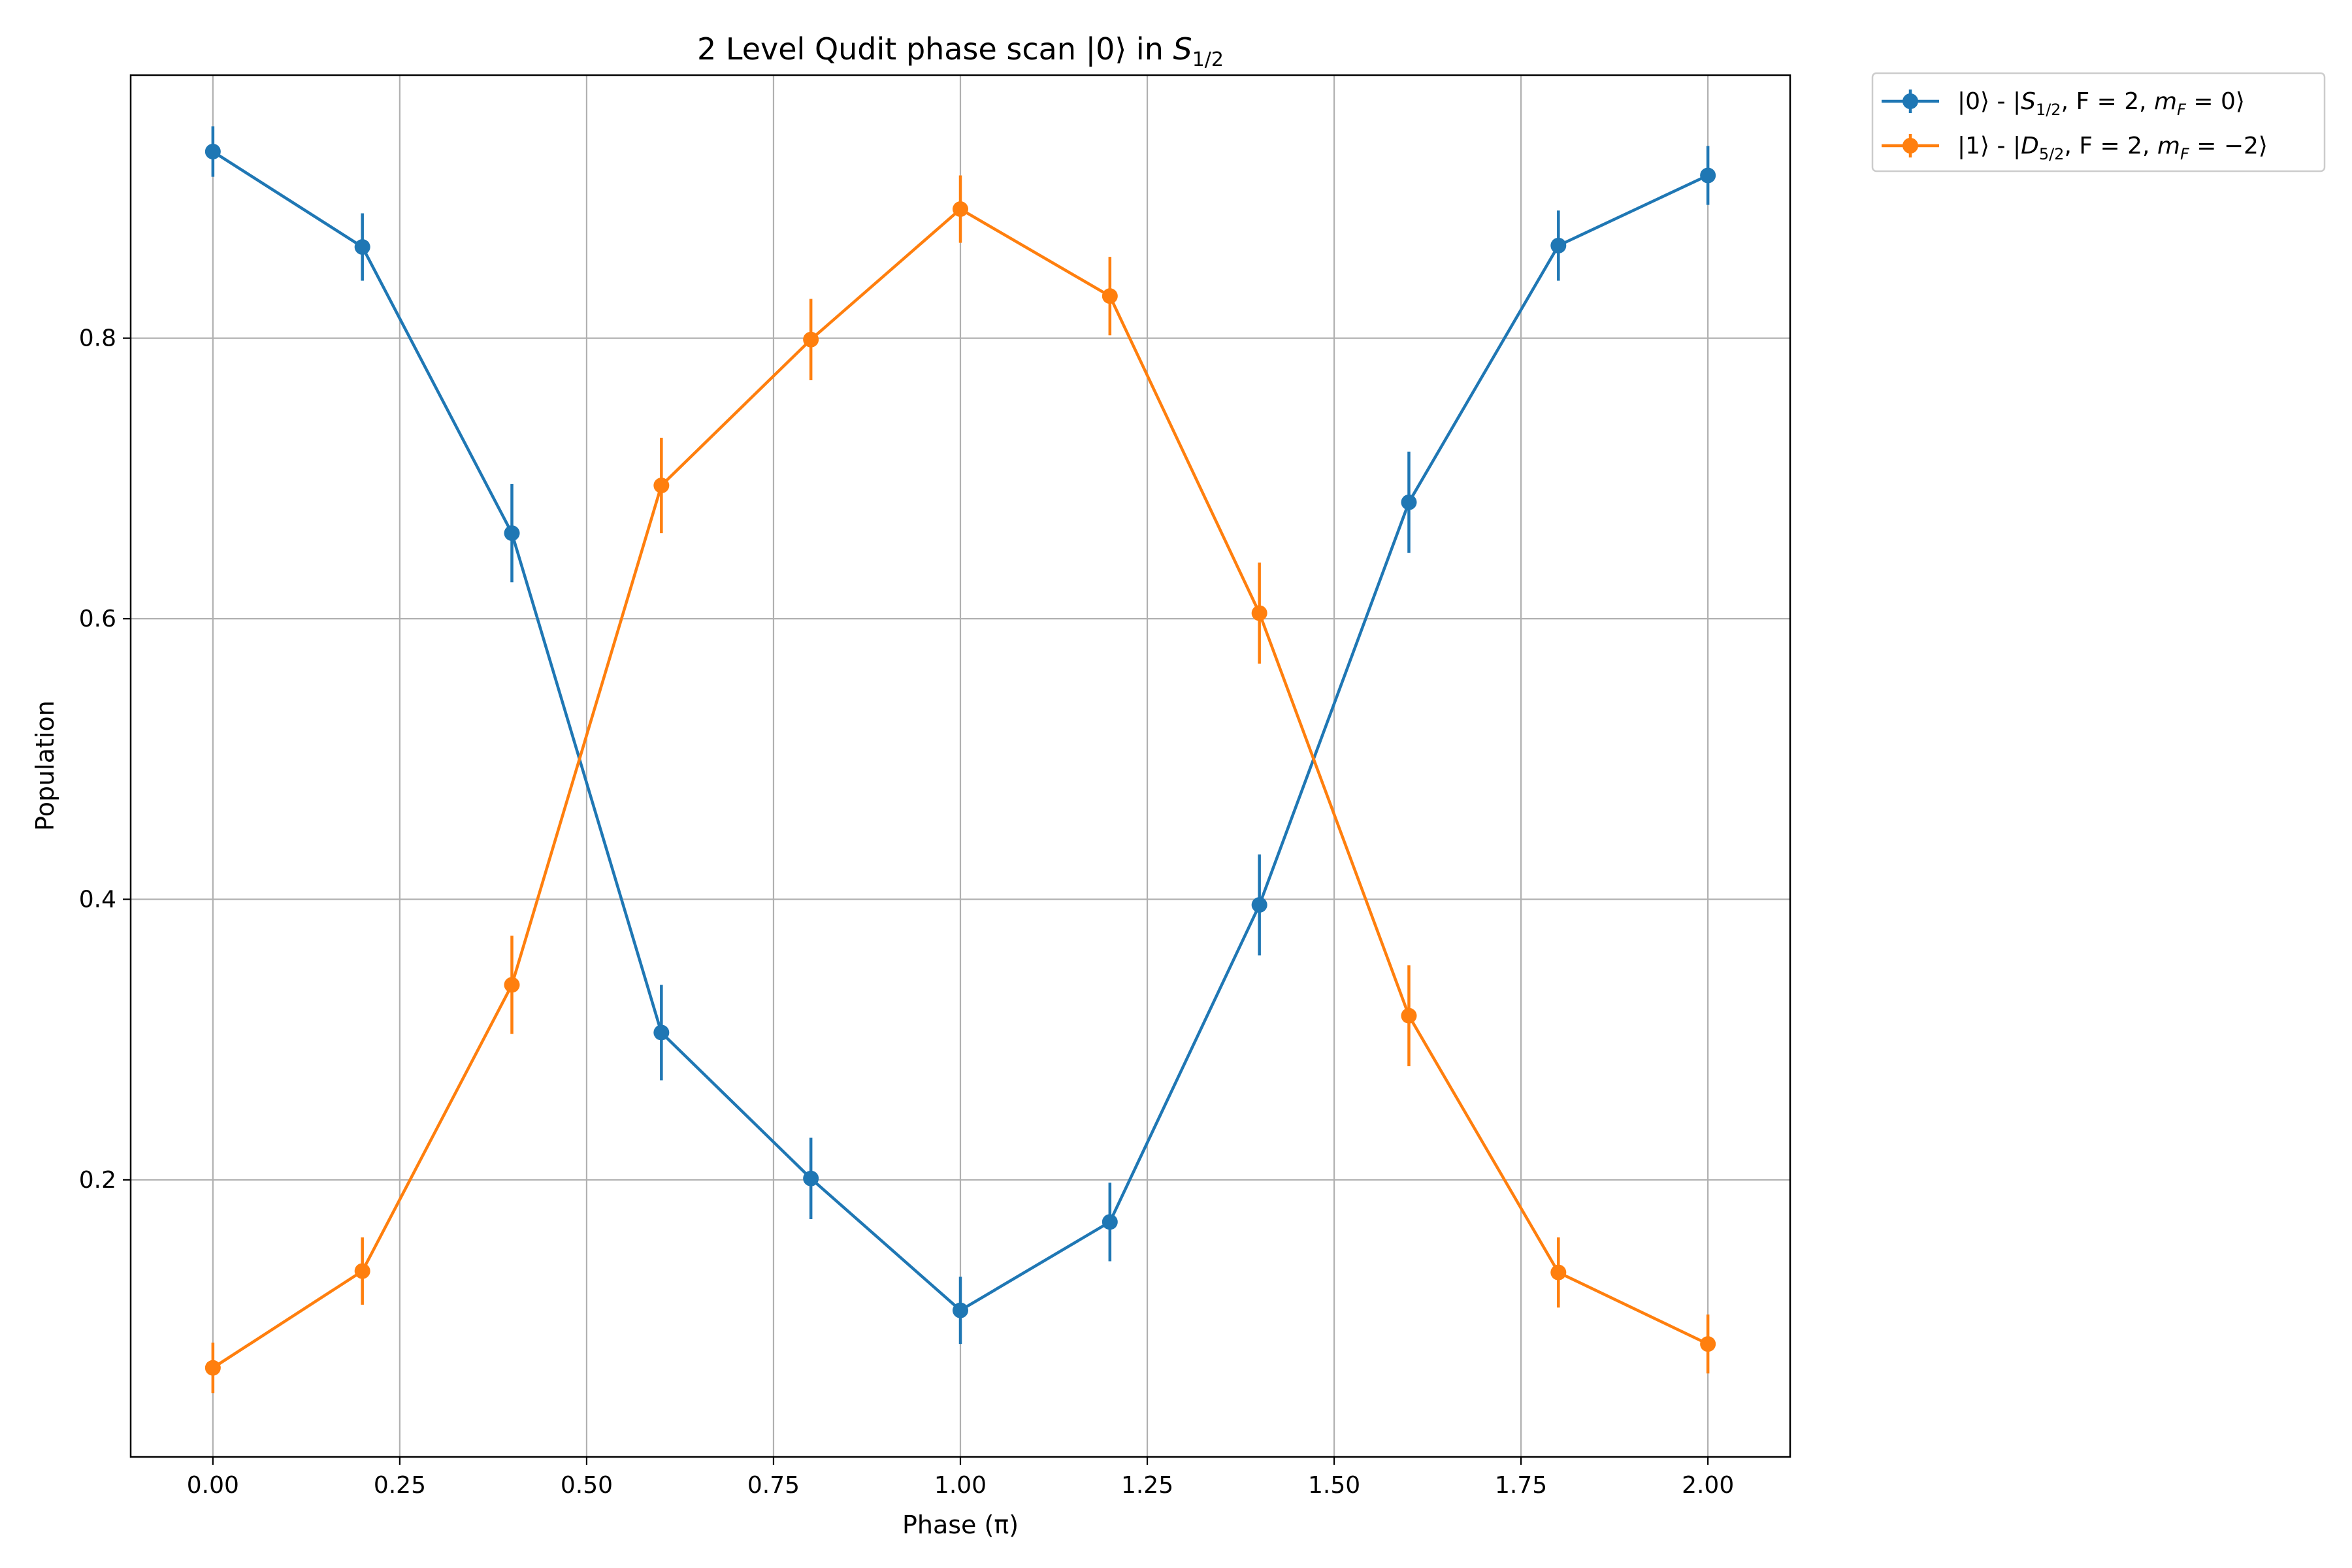 The width and height of the screenshot is (2352, 1568). I want to click on x-tick-label: 0.25, so click(400, 1485).